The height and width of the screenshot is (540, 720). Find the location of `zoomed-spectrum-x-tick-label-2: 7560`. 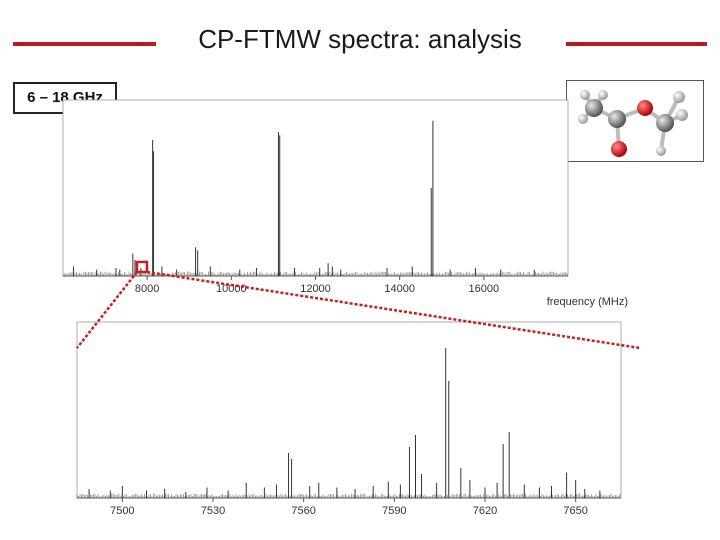

zoomed-spectrum-x-tick-label-2: 7560 is located at coordinates (303, 511).